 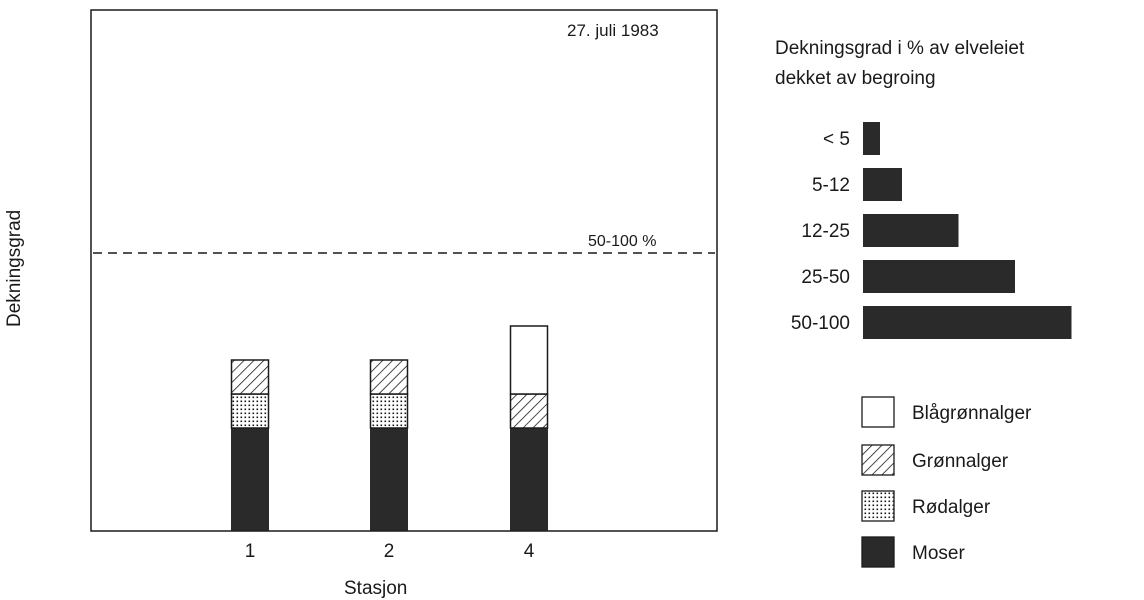 What do you see at coordinates (836, 139) in the screenshot?
I see `scale-label-1: < 5` at bounding box center [836, 139].